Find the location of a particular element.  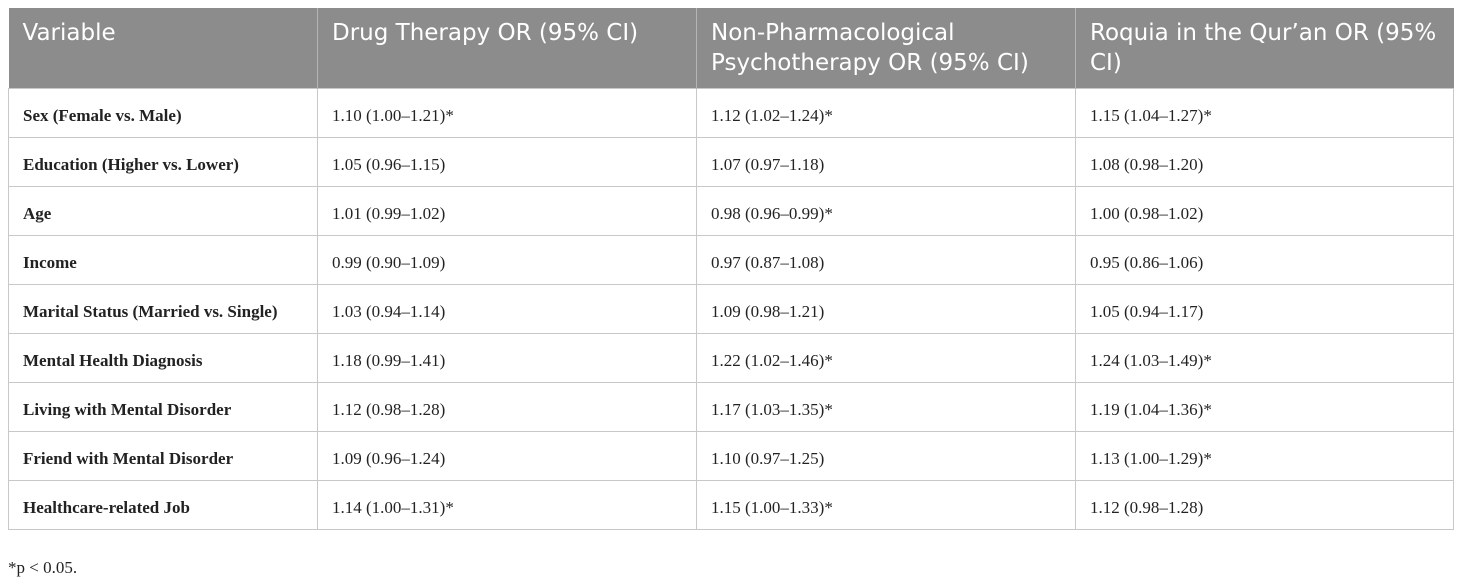

value-cell: 1.08 (0.98–1.20) is located at coordinates (1264, 162).